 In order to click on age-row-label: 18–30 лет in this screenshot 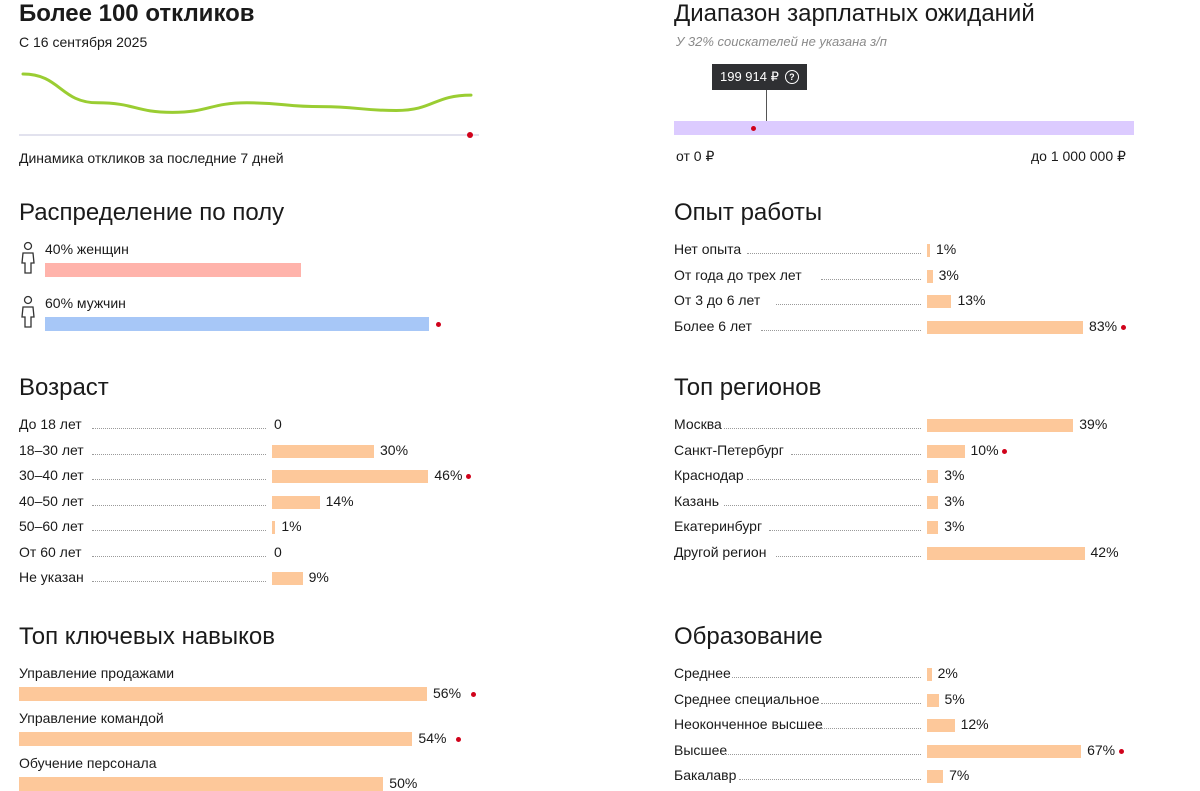, I will do `click(51, 449)`.